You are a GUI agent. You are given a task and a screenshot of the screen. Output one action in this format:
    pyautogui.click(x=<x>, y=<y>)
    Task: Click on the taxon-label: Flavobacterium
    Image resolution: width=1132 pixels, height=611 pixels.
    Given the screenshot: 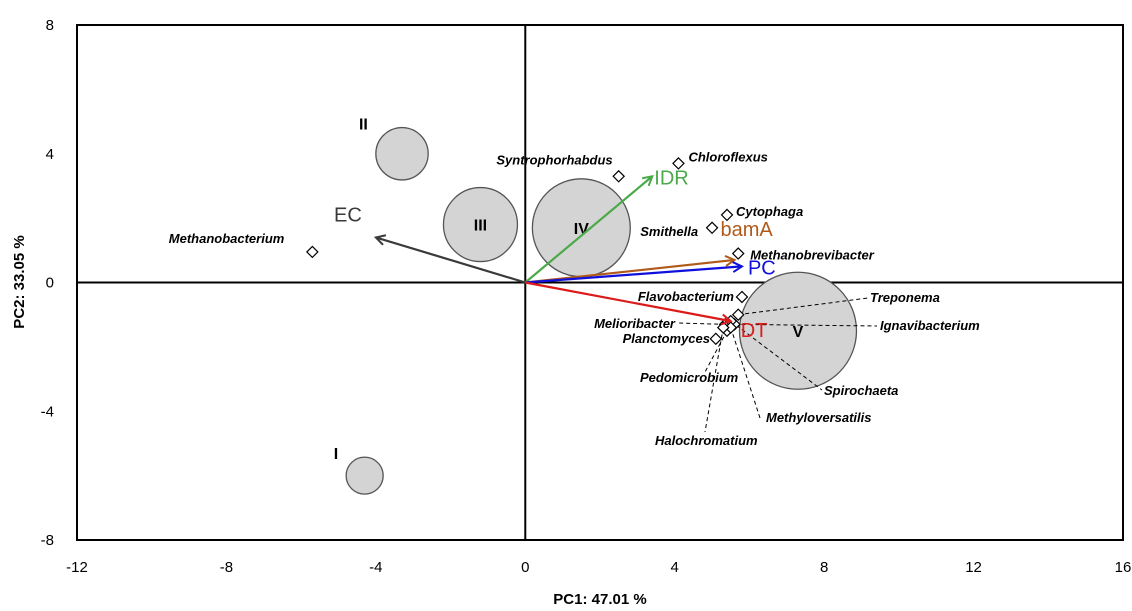 What is the action you would take?
    pyautogui.click(x=686, y=296)
    